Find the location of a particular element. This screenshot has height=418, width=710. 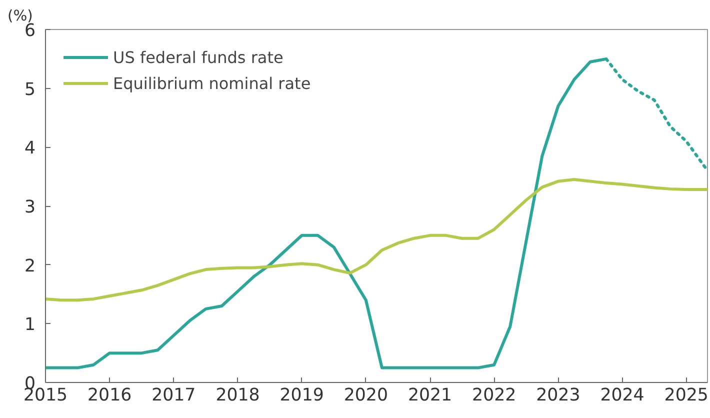

x-tick-label: 2024 is located at coordinates (622, 396).